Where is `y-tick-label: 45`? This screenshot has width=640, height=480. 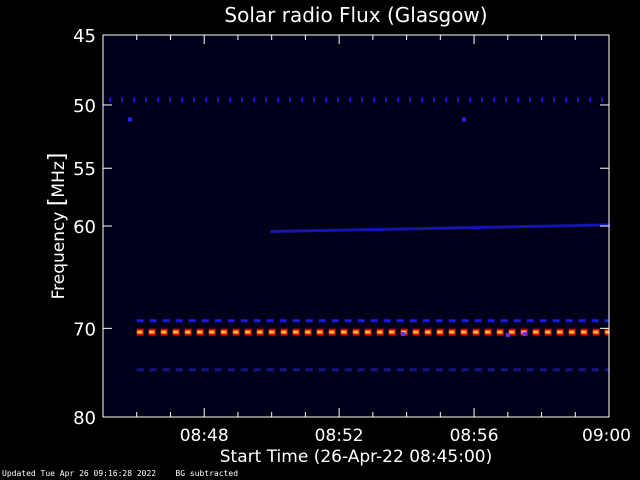
y-tick-label: 45 is located at coordinates (84, 36).